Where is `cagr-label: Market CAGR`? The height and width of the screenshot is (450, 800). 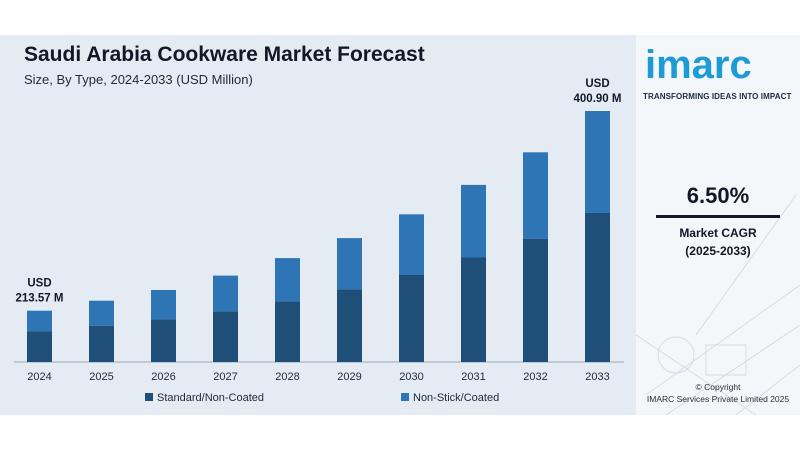 cagr-label: Market CAGR is located at coordinates (718, 233).